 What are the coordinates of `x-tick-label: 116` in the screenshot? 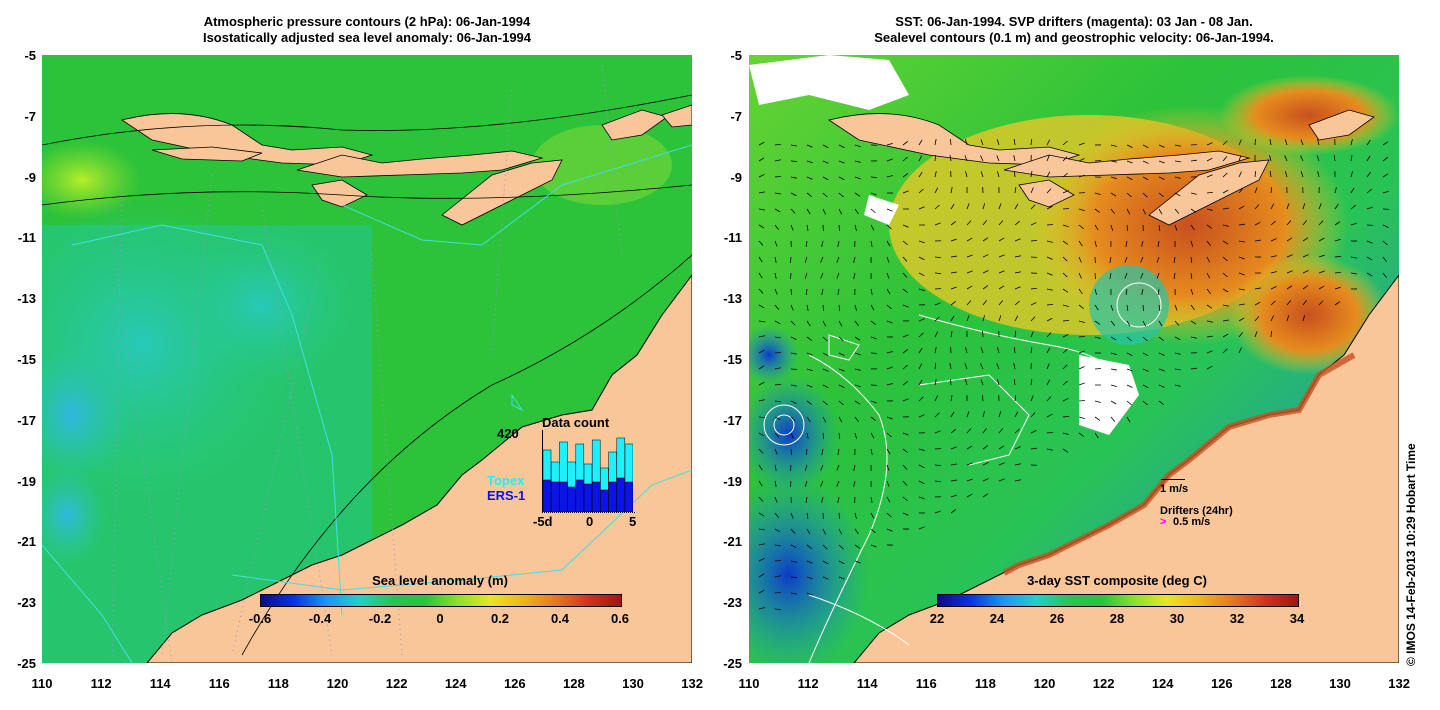 It's located at (926, 683).